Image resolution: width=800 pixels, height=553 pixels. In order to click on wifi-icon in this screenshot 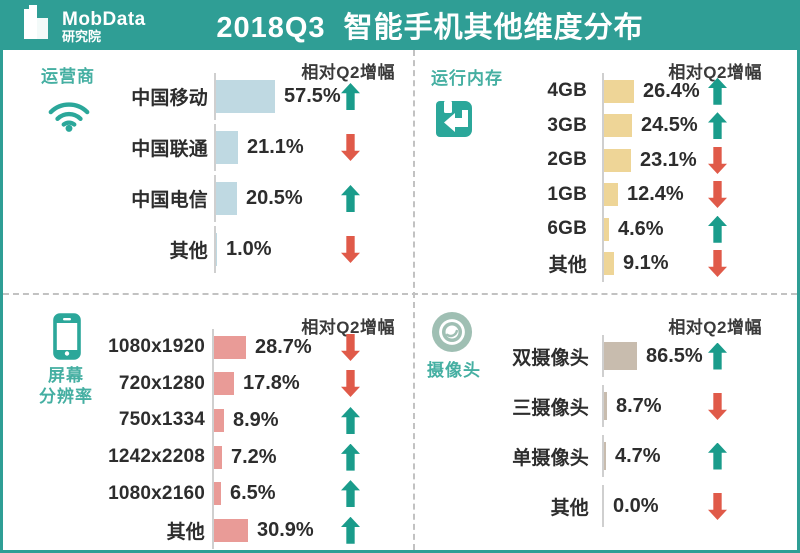, I will do `click(69, 116)`.